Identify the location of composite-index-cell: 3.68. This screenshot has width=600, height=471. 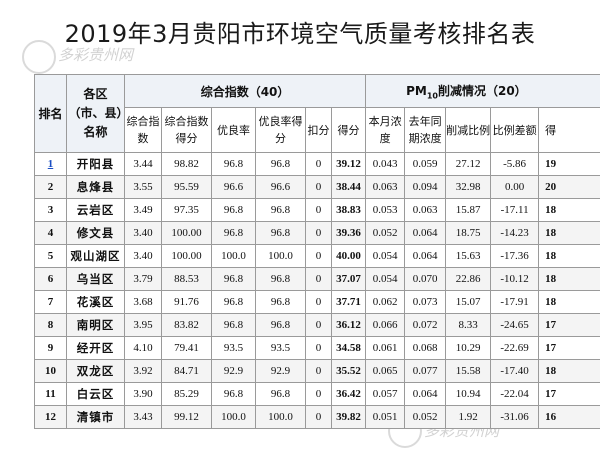
(143, 302).